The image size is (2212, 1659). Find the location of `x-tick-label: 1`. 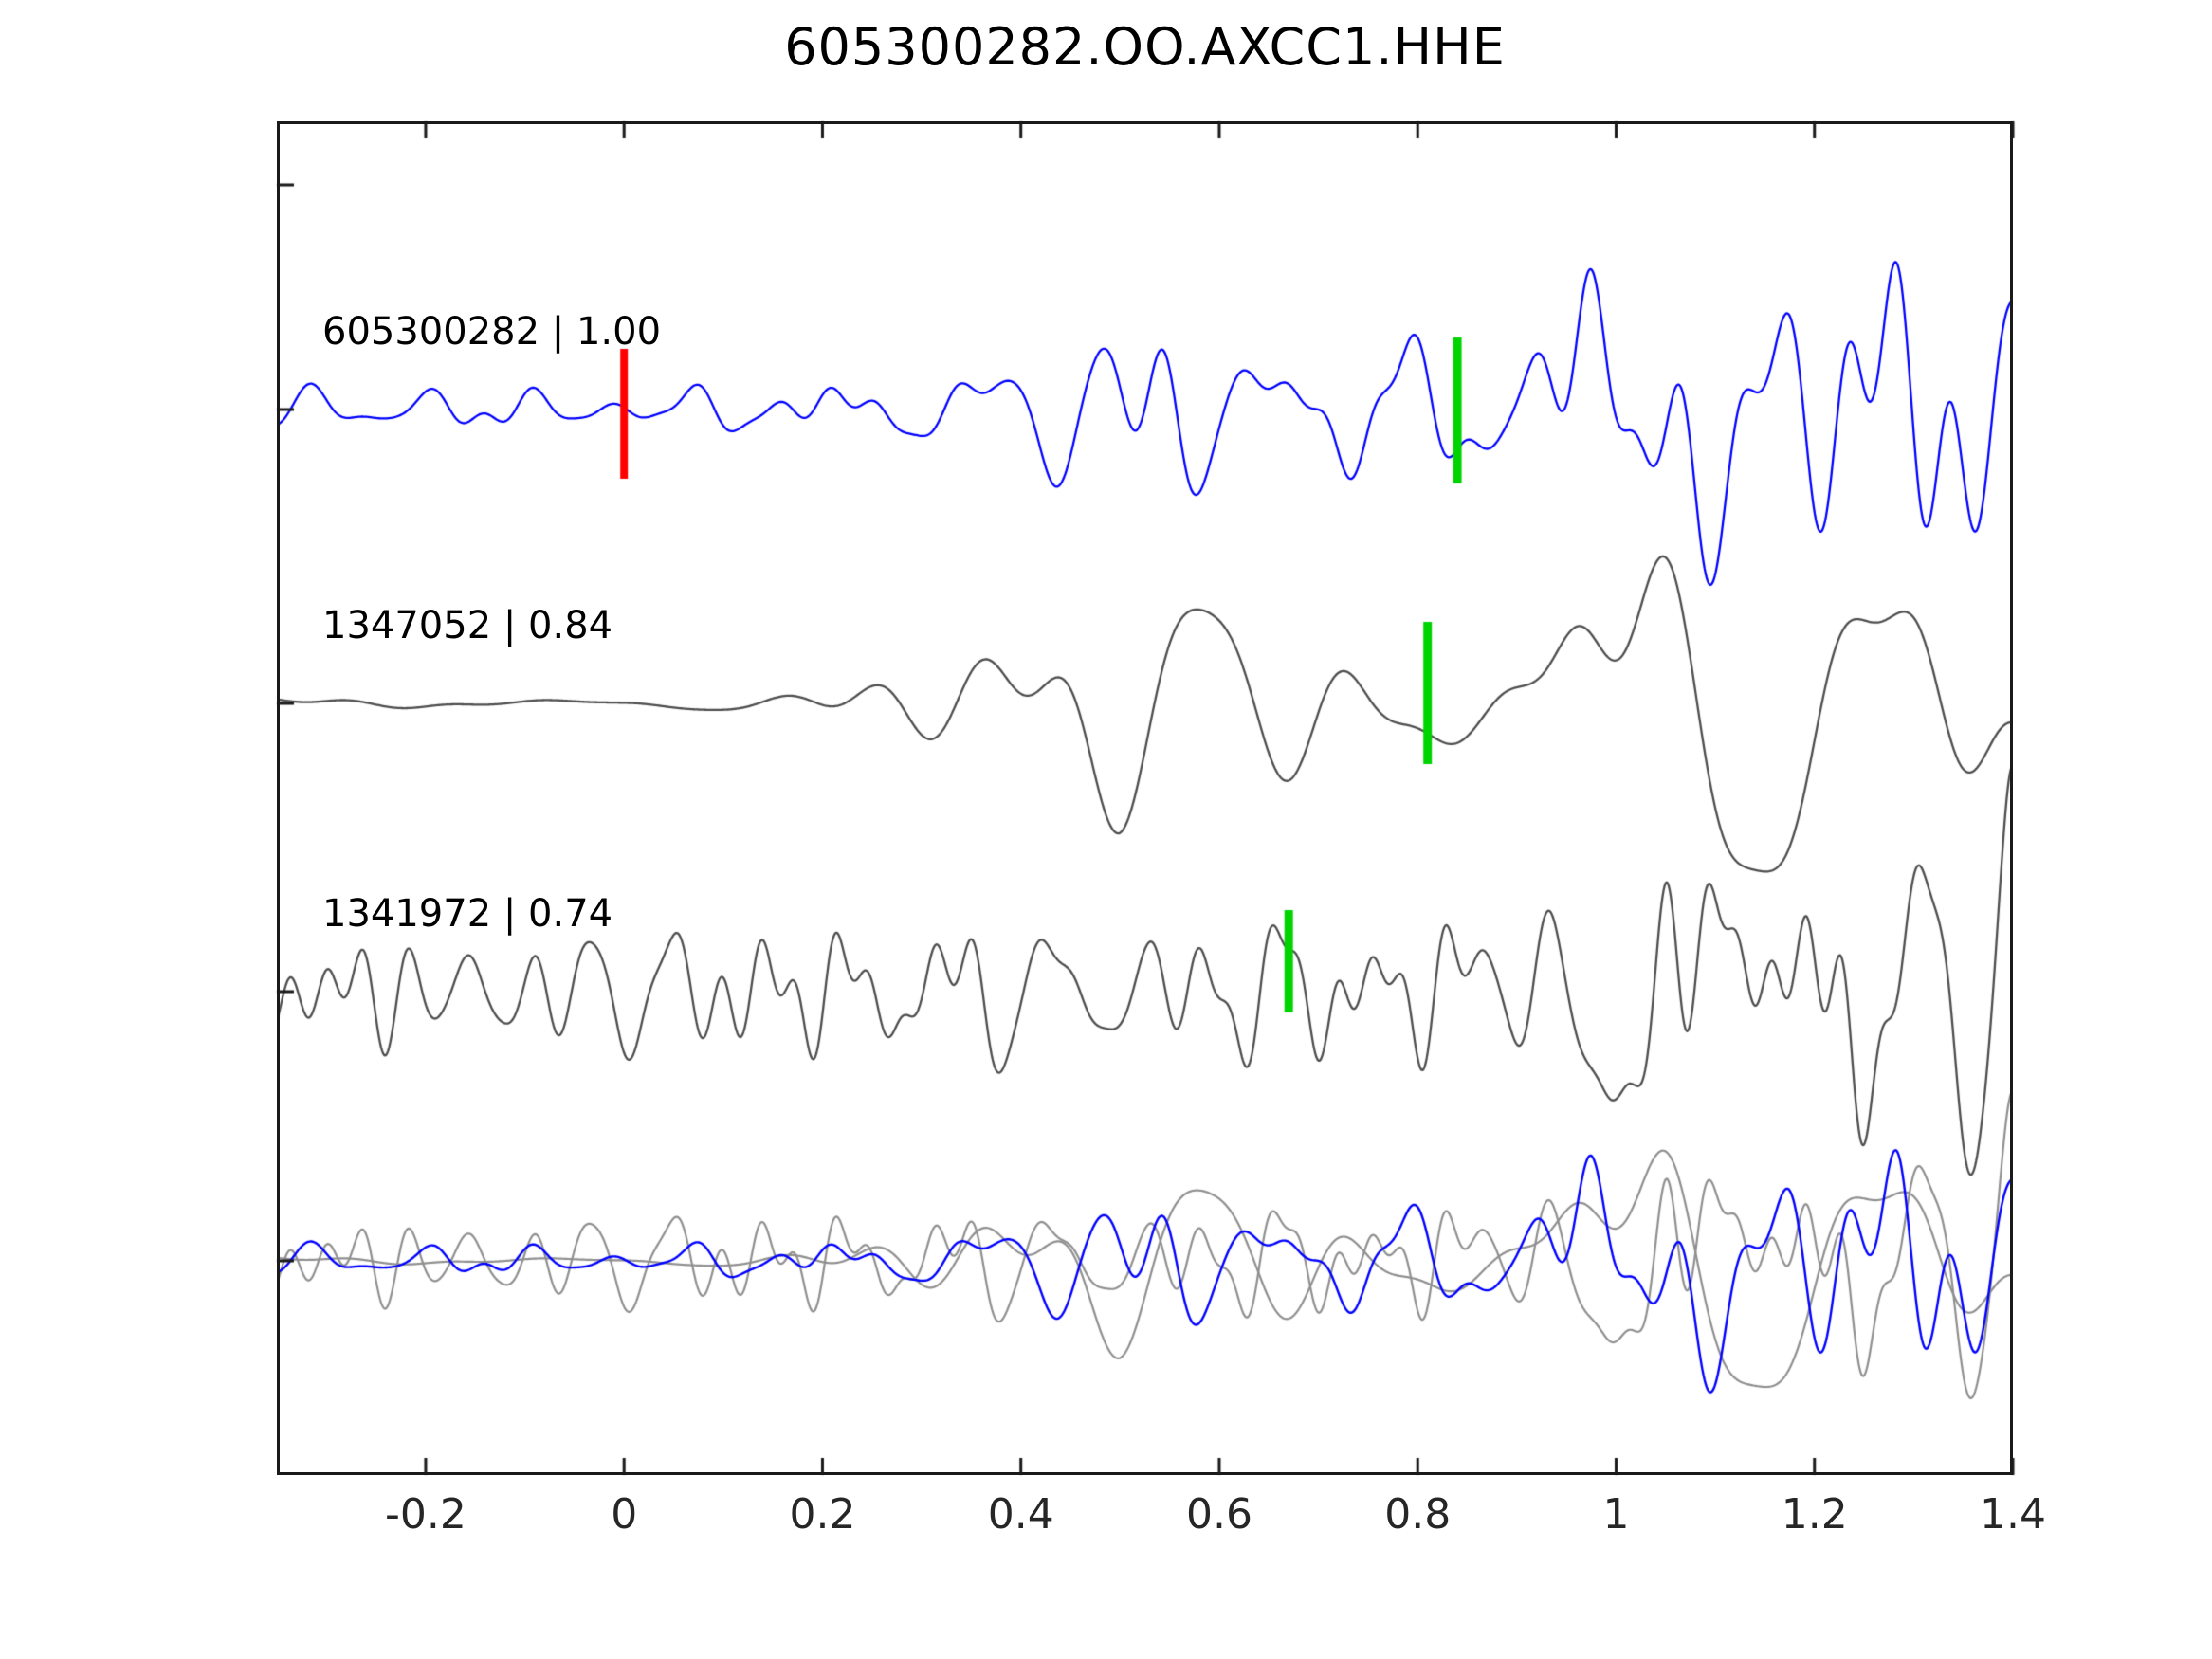

x-tick-label: 1 is located at coordinates (1616, 1514).